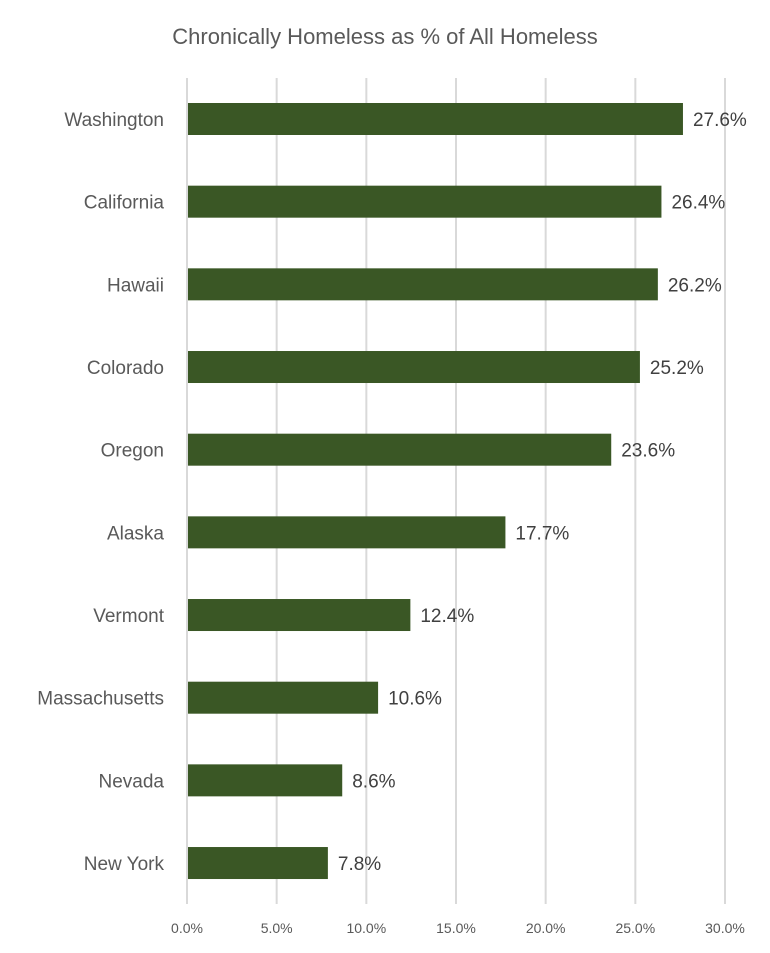 This screenshot has height=953, width=770. I want to click on data-label: 26.2%, so click(695, 285).